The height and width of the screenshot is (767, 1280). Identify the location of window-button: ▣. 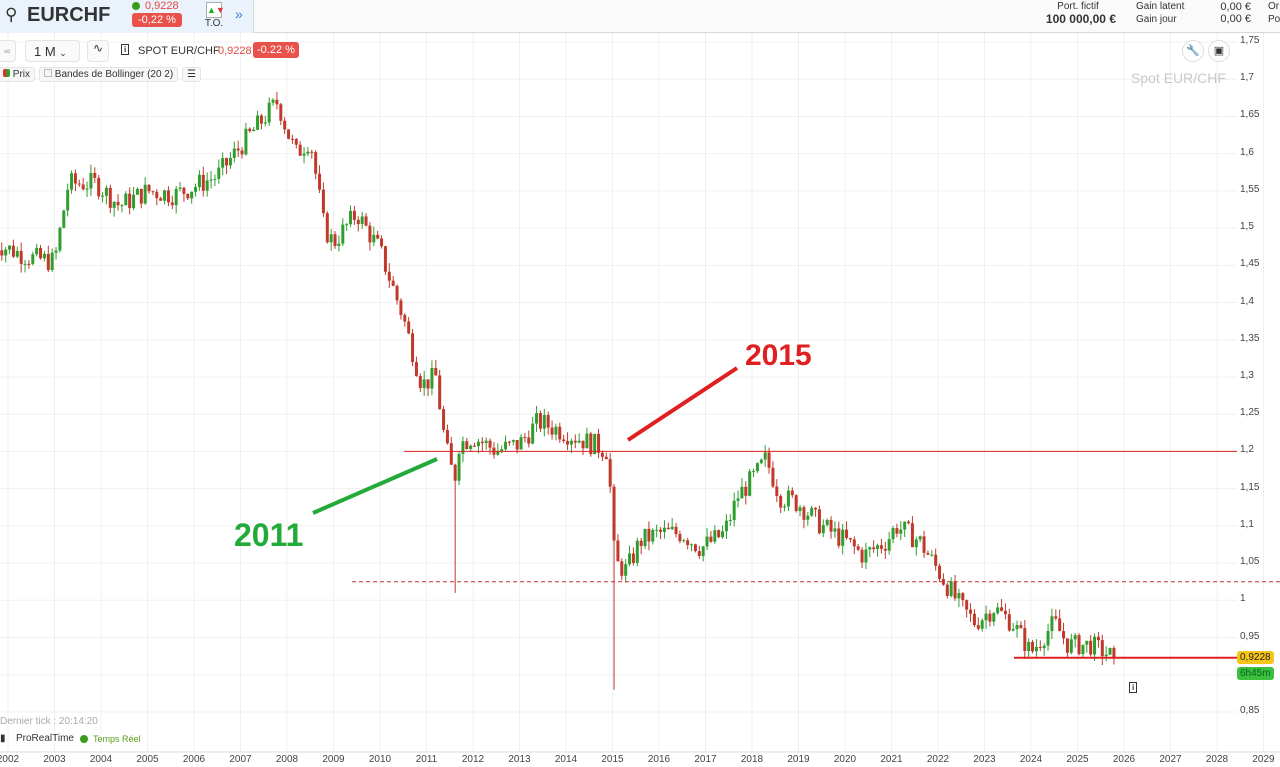
(1219, 51).